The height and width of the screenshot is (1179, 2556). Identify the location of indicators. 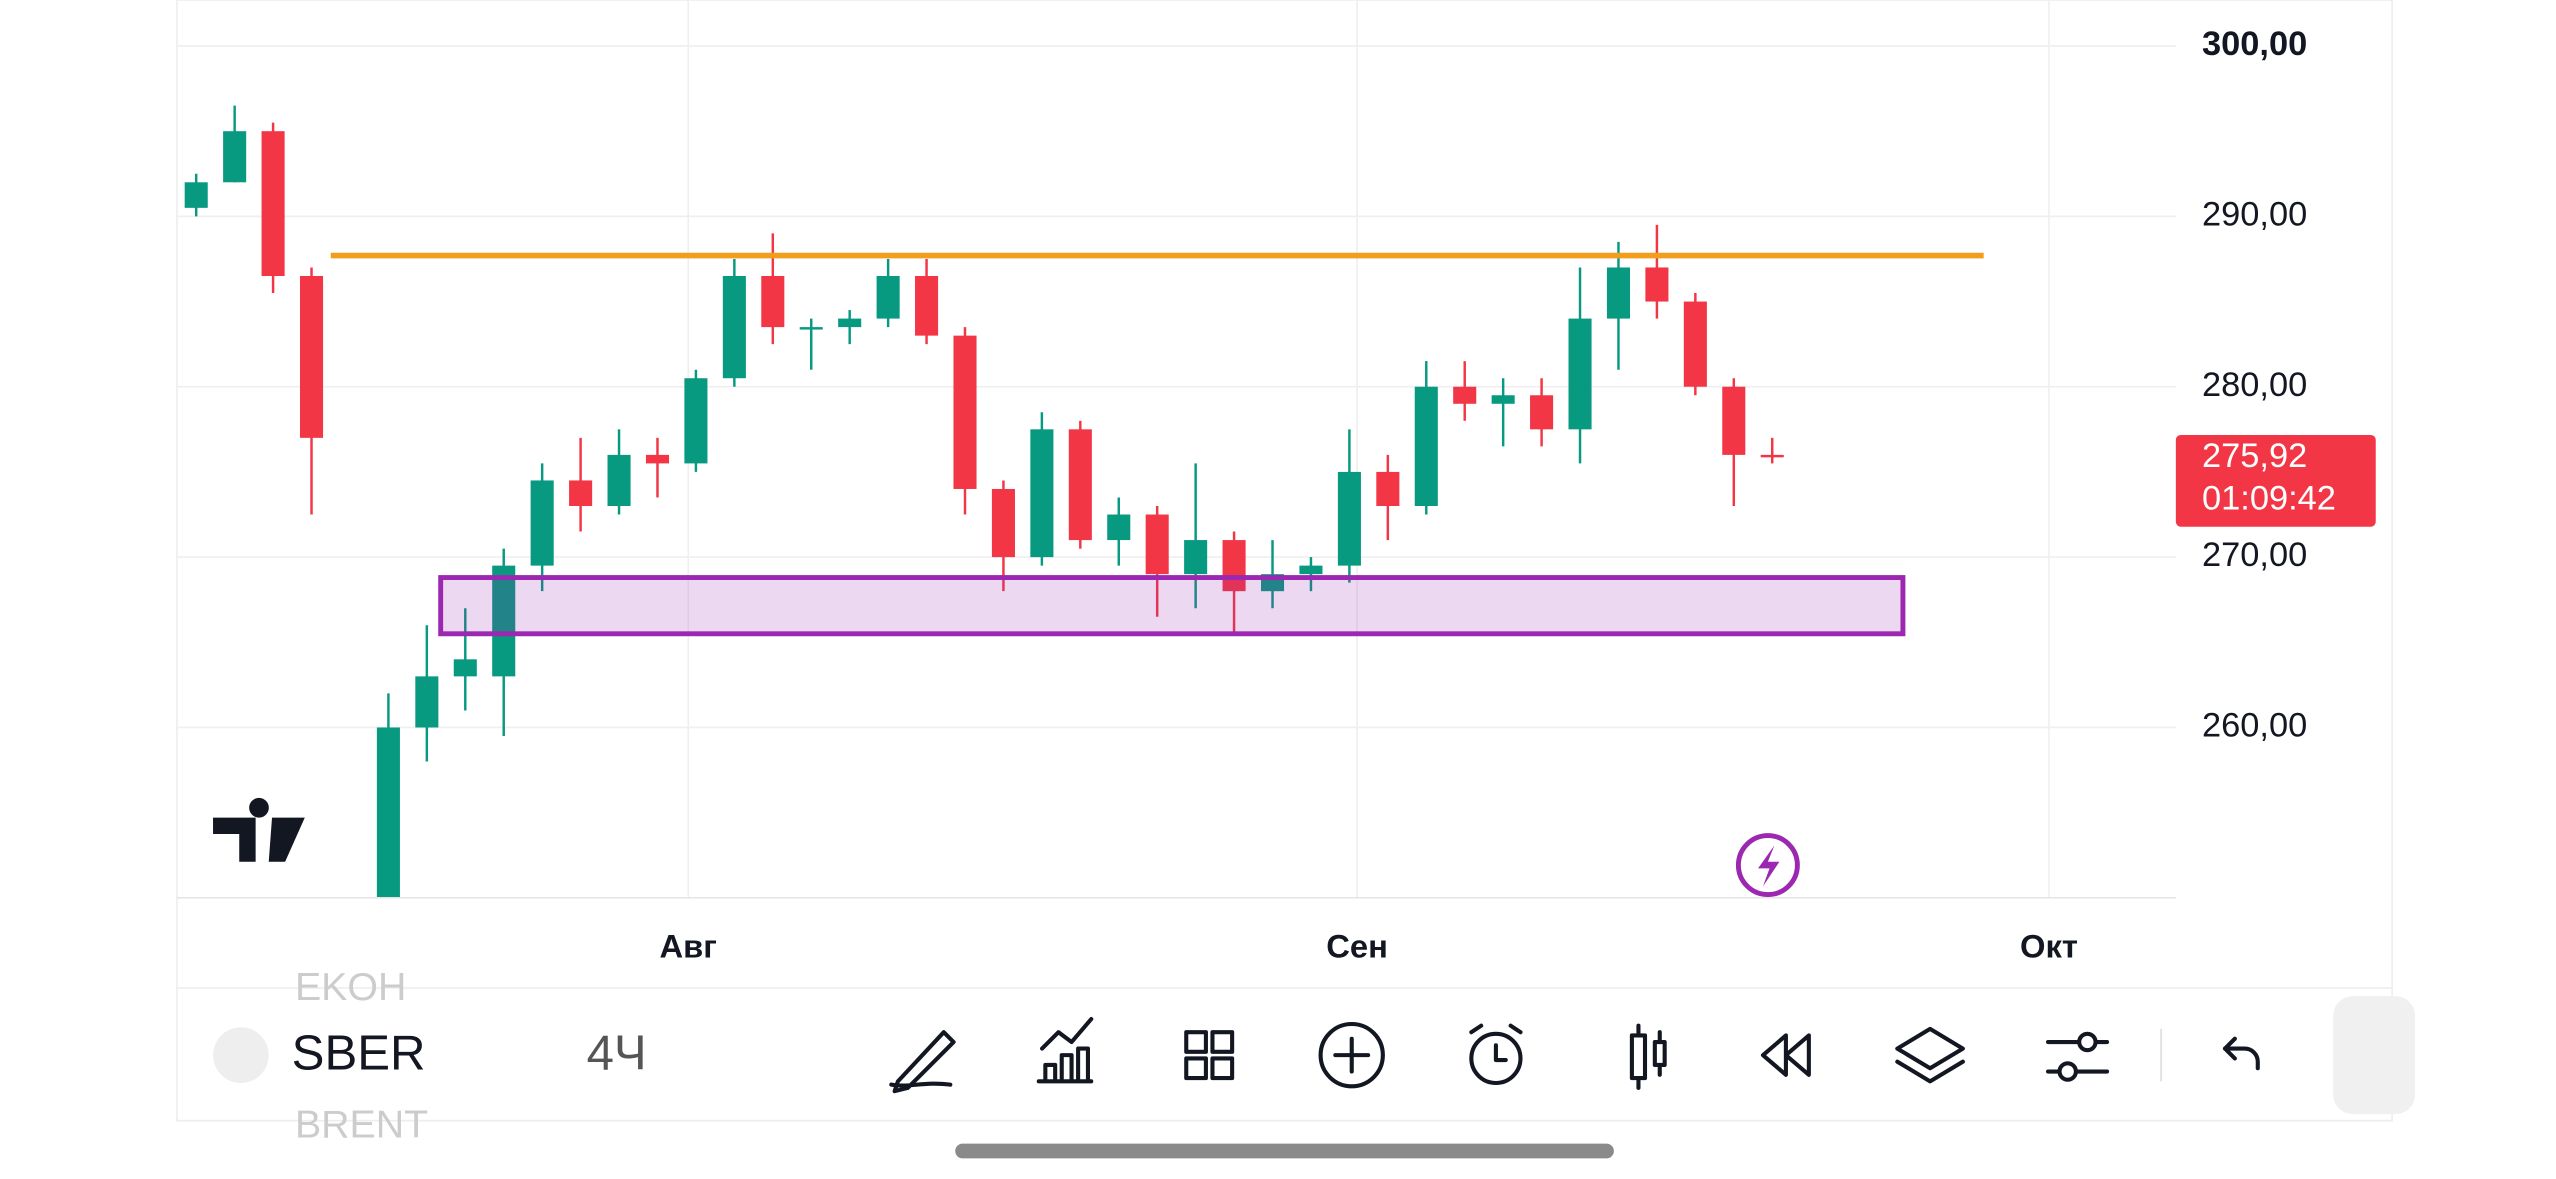
(1065, 1050).